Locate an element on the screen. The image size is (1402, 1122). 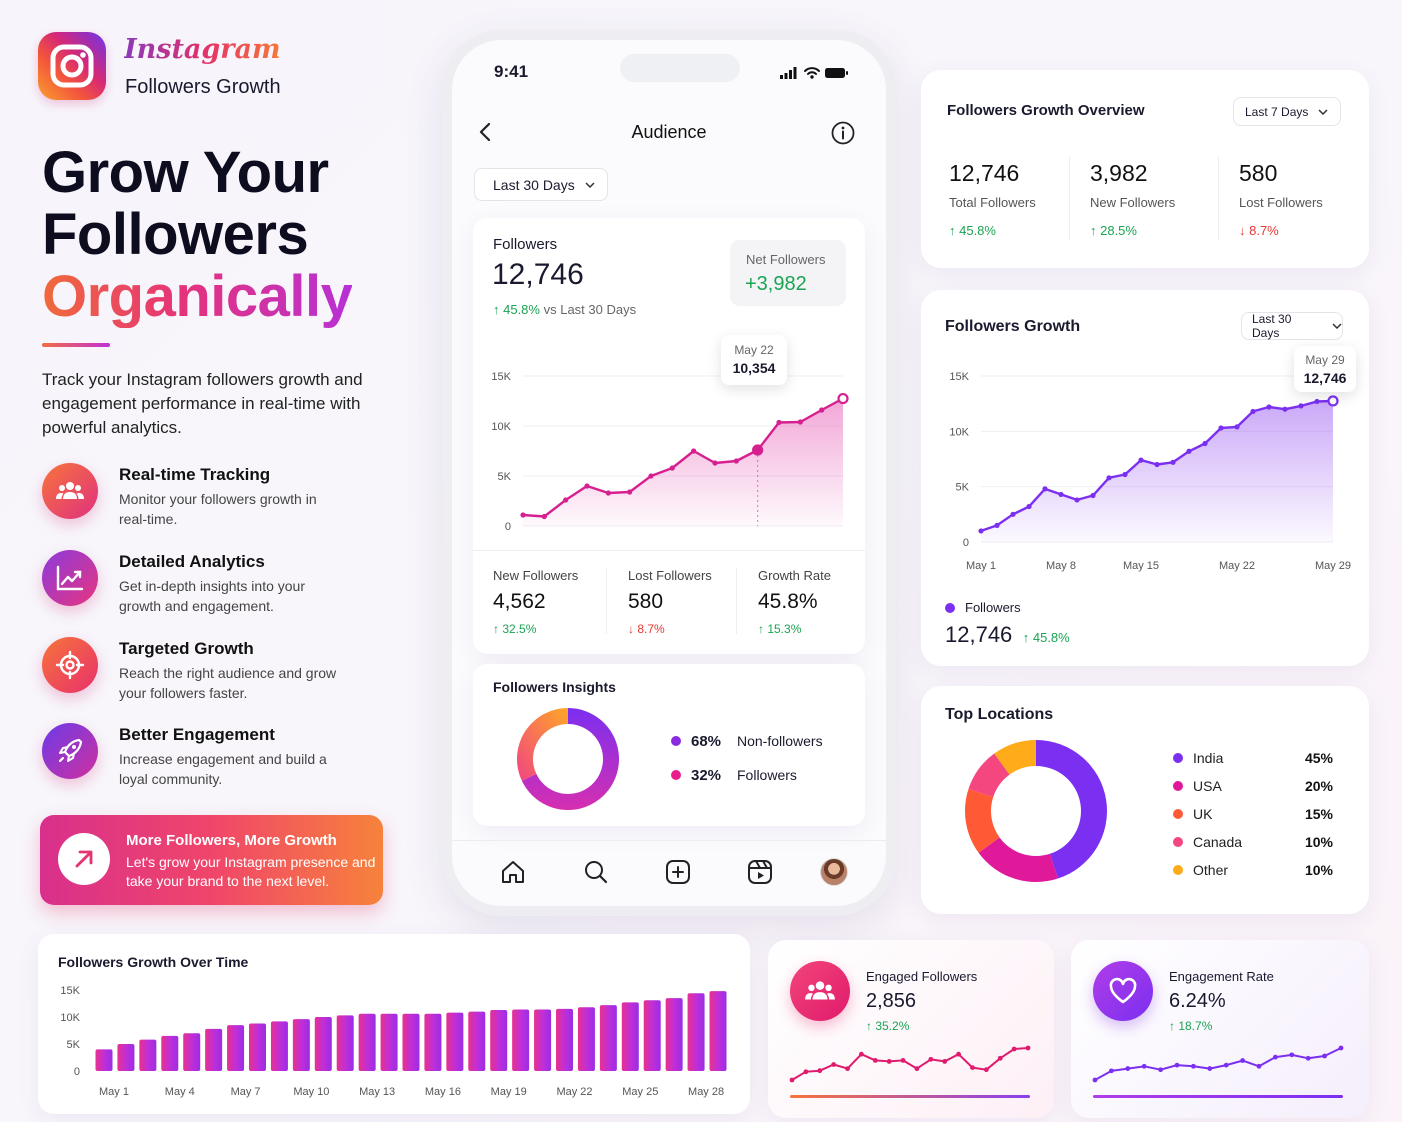
y-tick-label: 5K is located at coordinates (74, 1045).